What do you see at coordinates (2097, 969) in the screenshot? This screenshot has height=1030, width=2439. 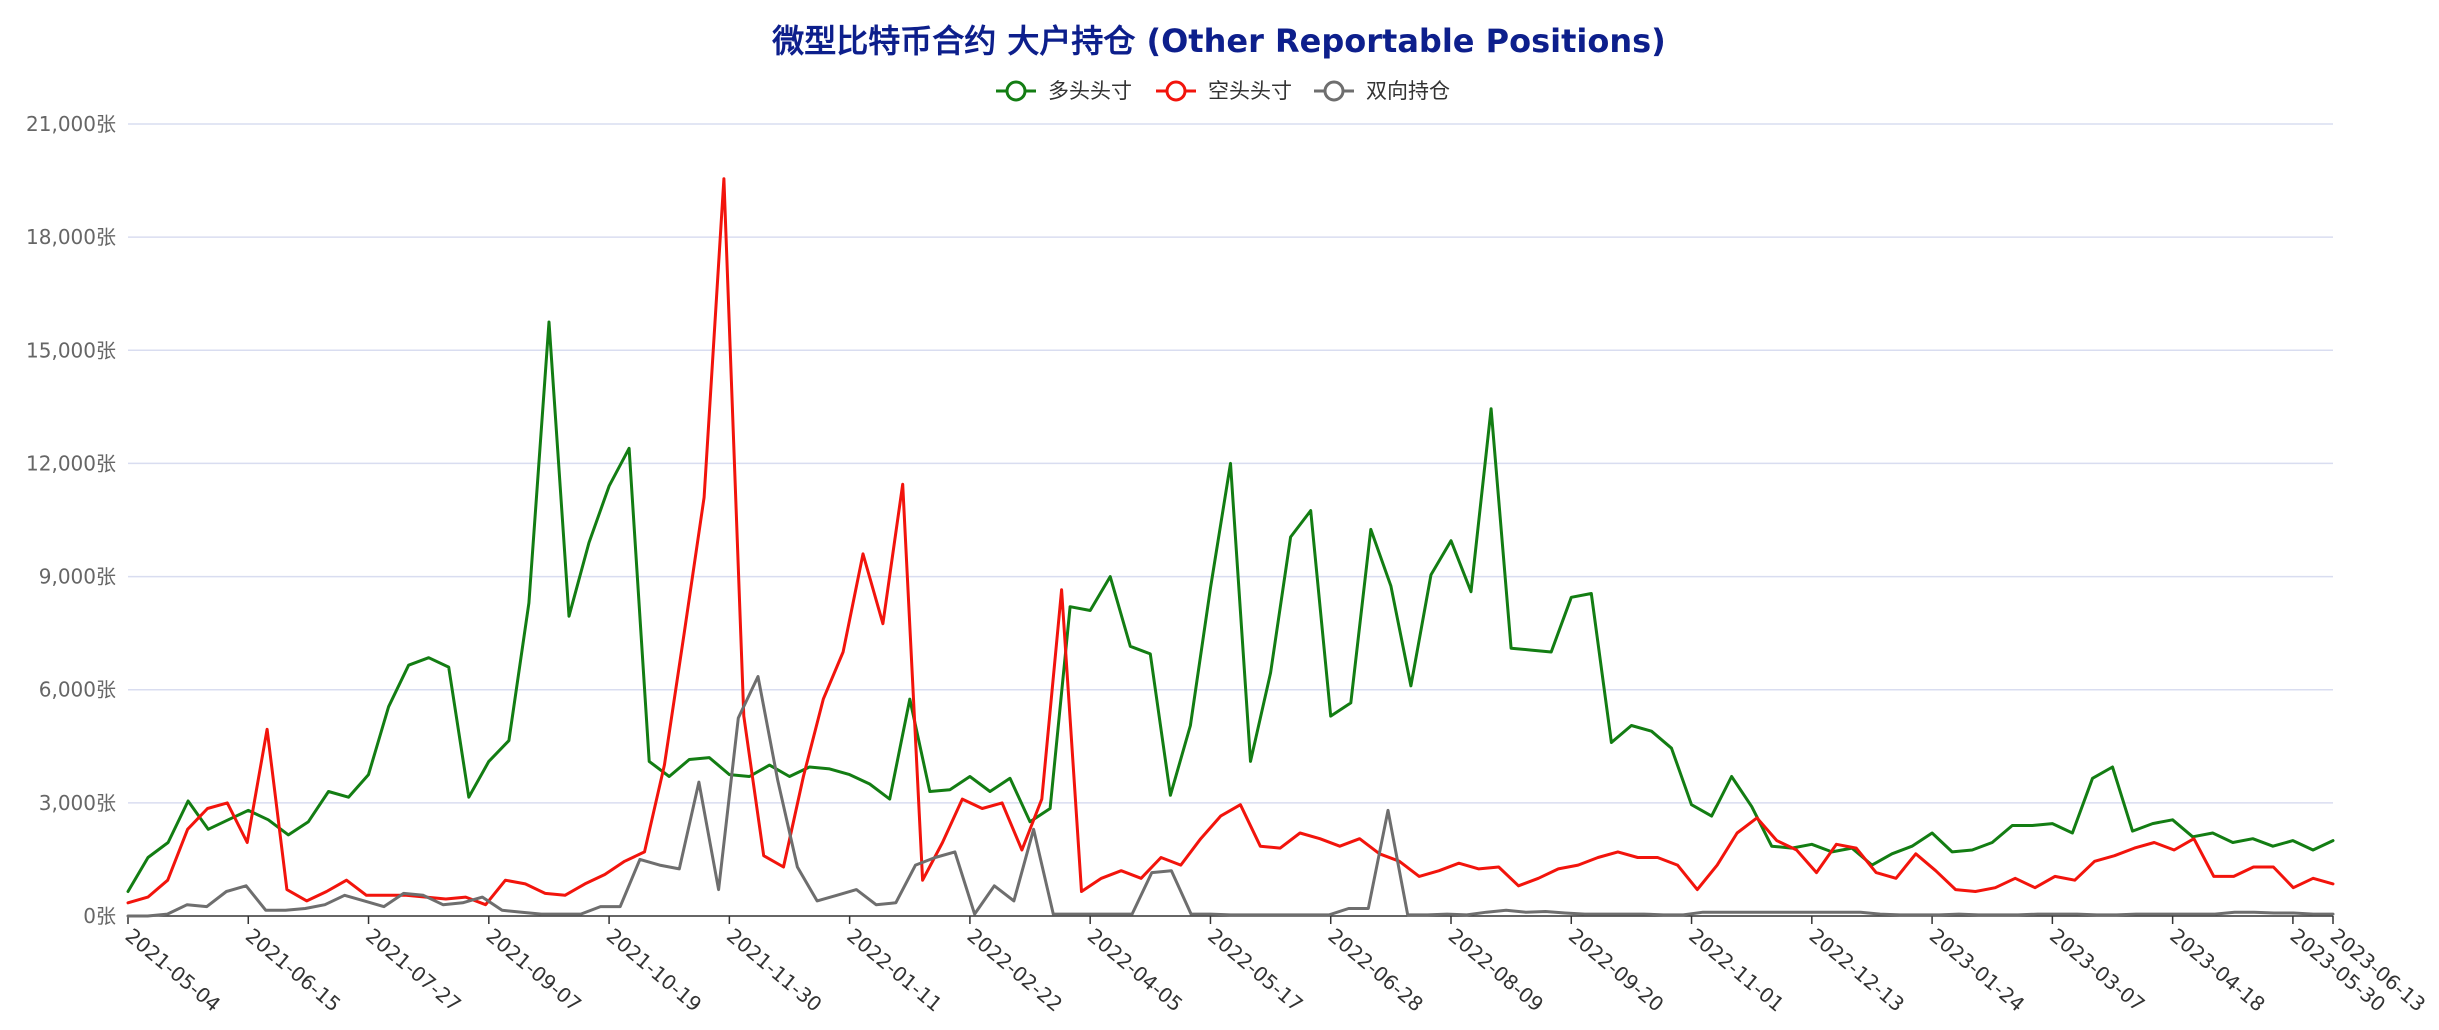 I see `x-tick-label: 2023-03-07` at bounding box center [2097, 969].